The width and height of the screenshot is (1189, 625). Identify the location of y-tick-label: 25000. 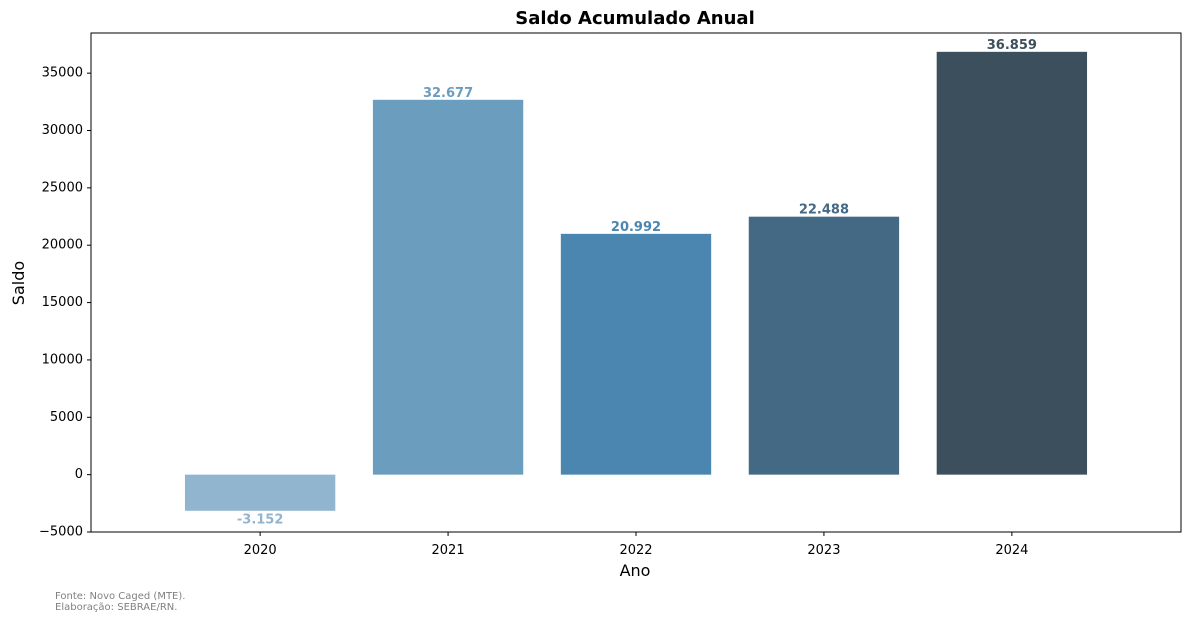
(62, 187).